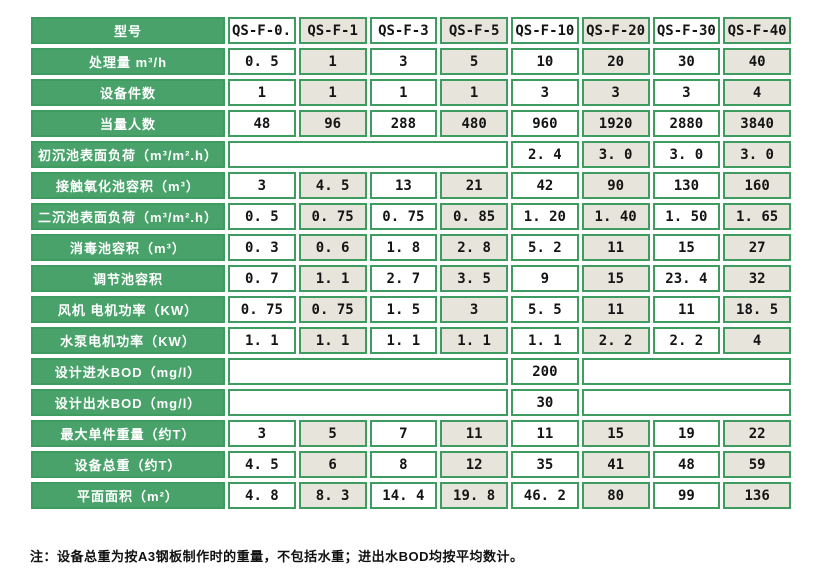  I want to click on data-cell: 0. 3, so click(262, 247).